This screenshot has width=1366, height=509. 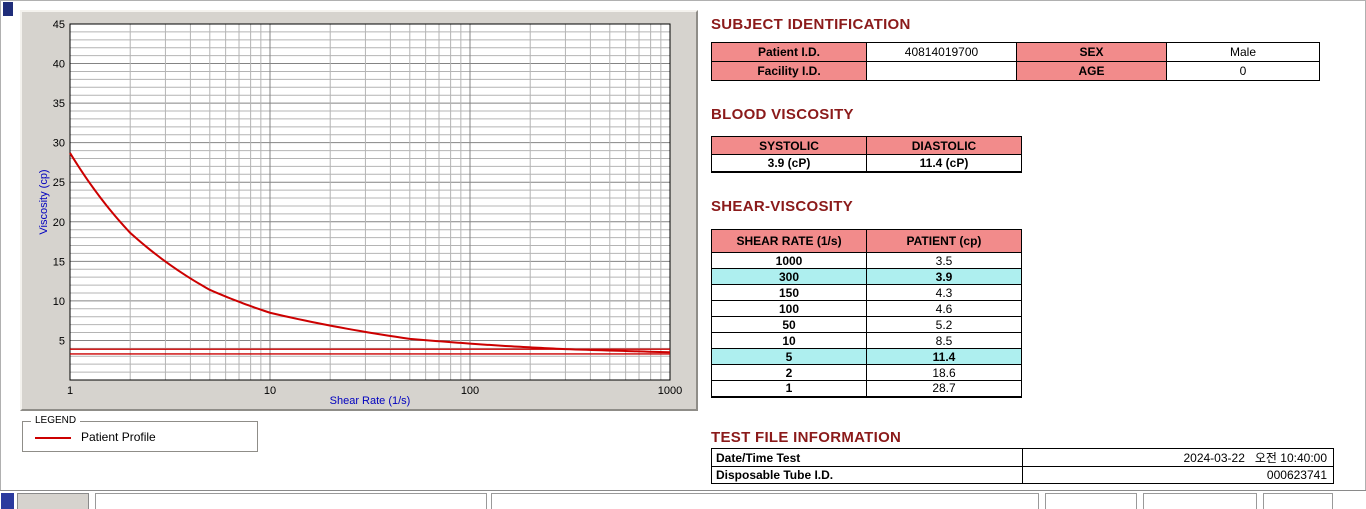 I want to click on table-row: Facility I.D. AGE 0, so click(x=1015, y=71).